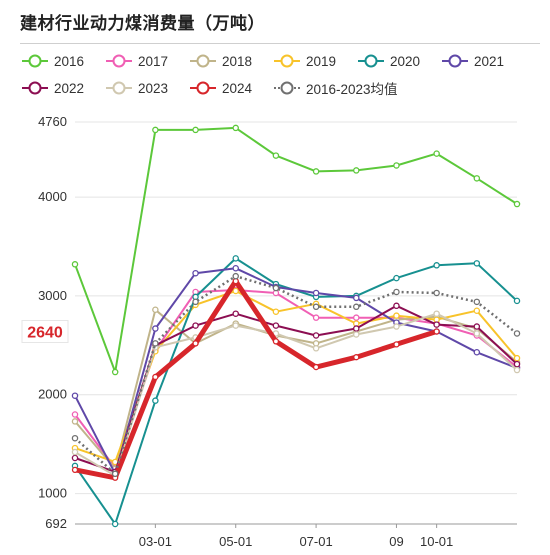 The image size is (550, 555). I want to click on legend-item-2020: 2020, so click(389, 61).